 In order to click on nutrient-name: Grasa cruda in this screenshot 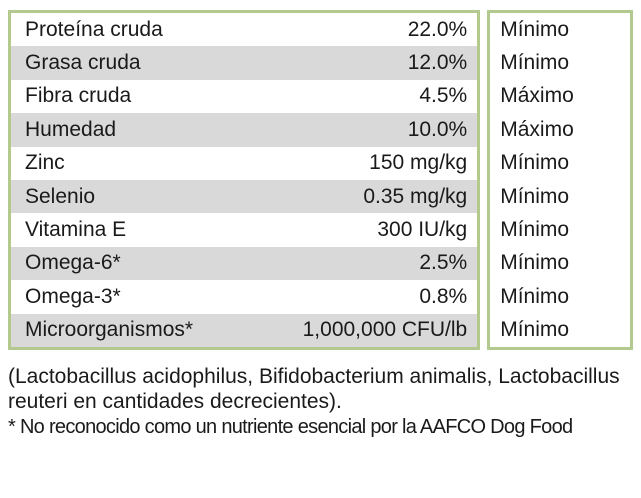, I will do `click(83, 63)`.